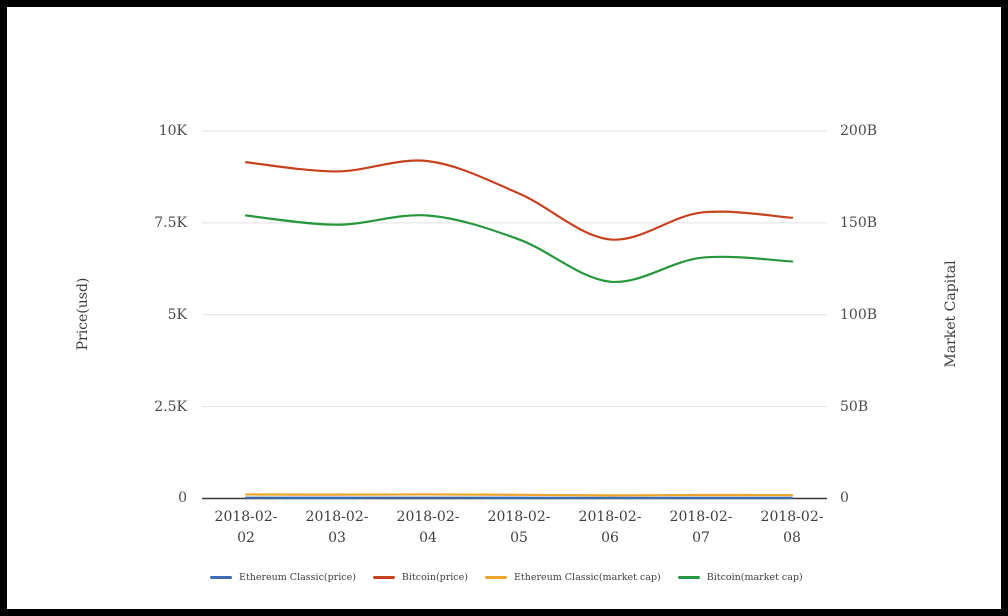  Describe the element at coordinates (170, 407) in the screenshot. I see `left-axis-tick: 2.5K` at that location.